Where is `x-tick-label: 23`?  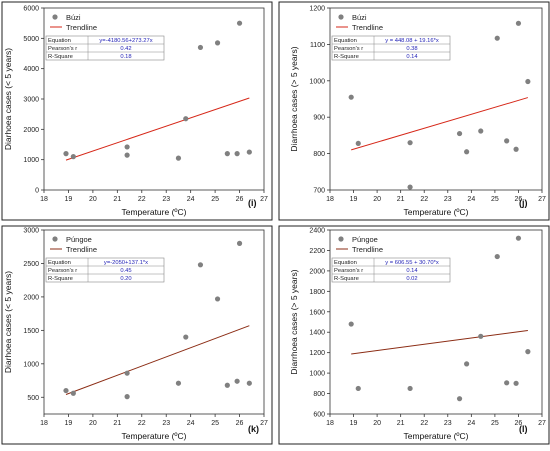 x-tick-label: 23 is located at coordinates (166, 423).